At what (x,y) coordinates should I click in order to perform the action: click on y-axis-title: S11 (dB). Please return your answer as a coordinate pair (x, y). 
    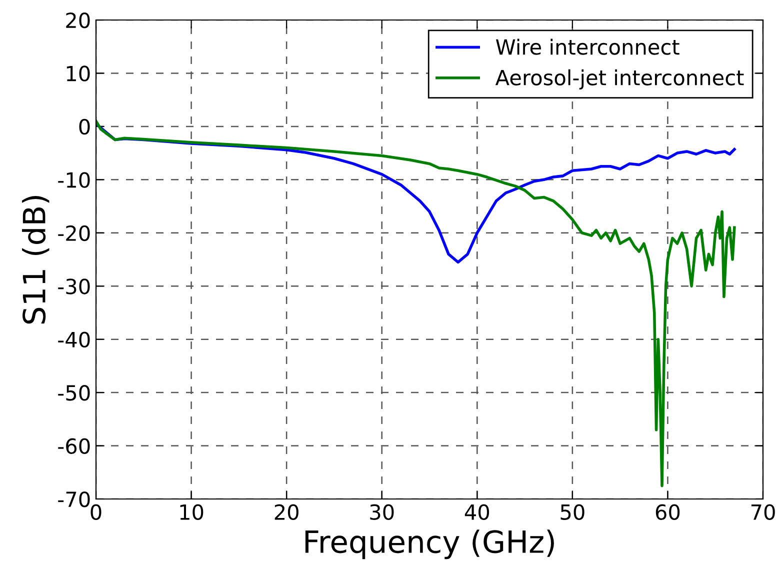
    Looking at the image, I should click on (36, 260).